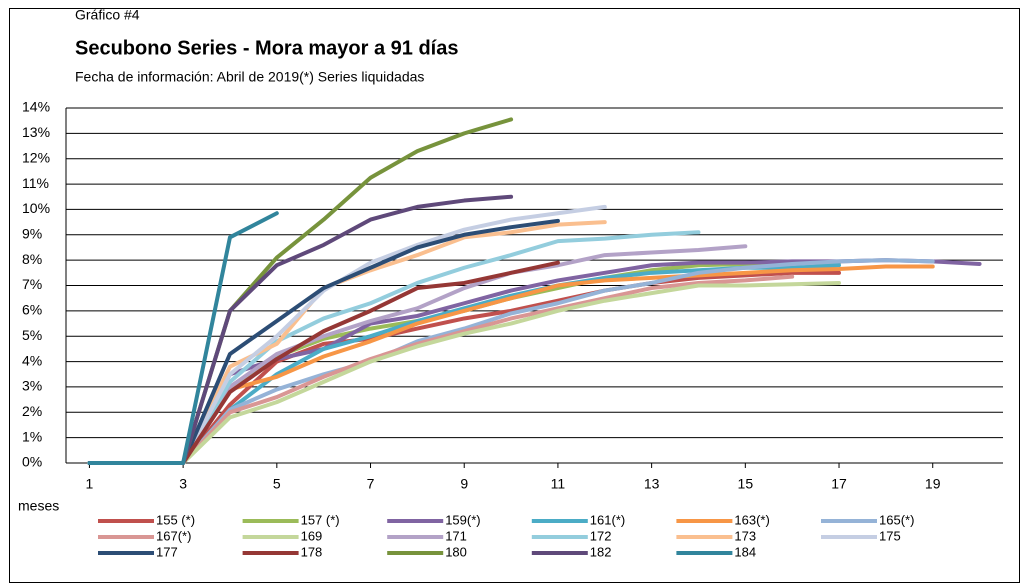 The image size is (1025, 583). Describe the element at coordinates (890, 535) in the screenshot. I see `legend-label: 175` at that location.